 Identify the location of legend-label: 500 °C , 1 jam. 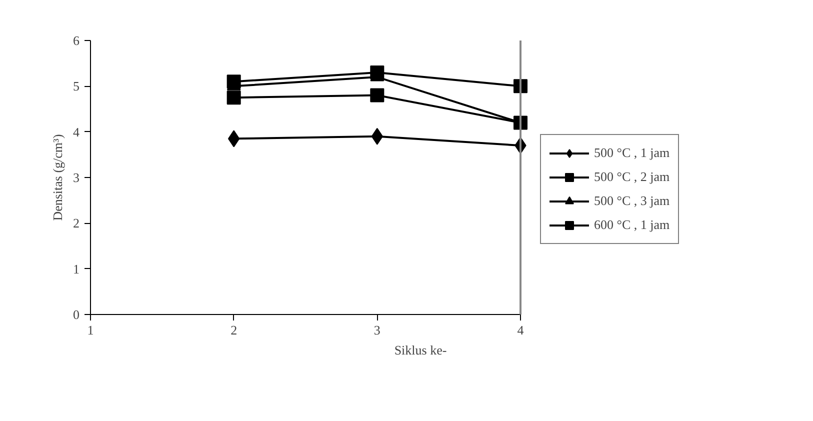
(632, 153).